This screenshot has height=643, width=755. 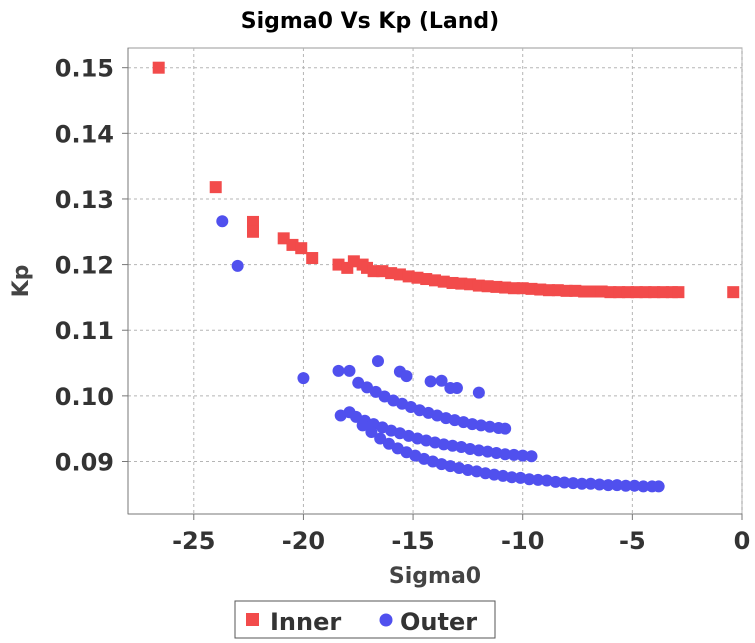 What do you see at coordinates (84, 69) in the screenshot?
I see `y-tick-label: 0.15` at bounding box center [84, 69].